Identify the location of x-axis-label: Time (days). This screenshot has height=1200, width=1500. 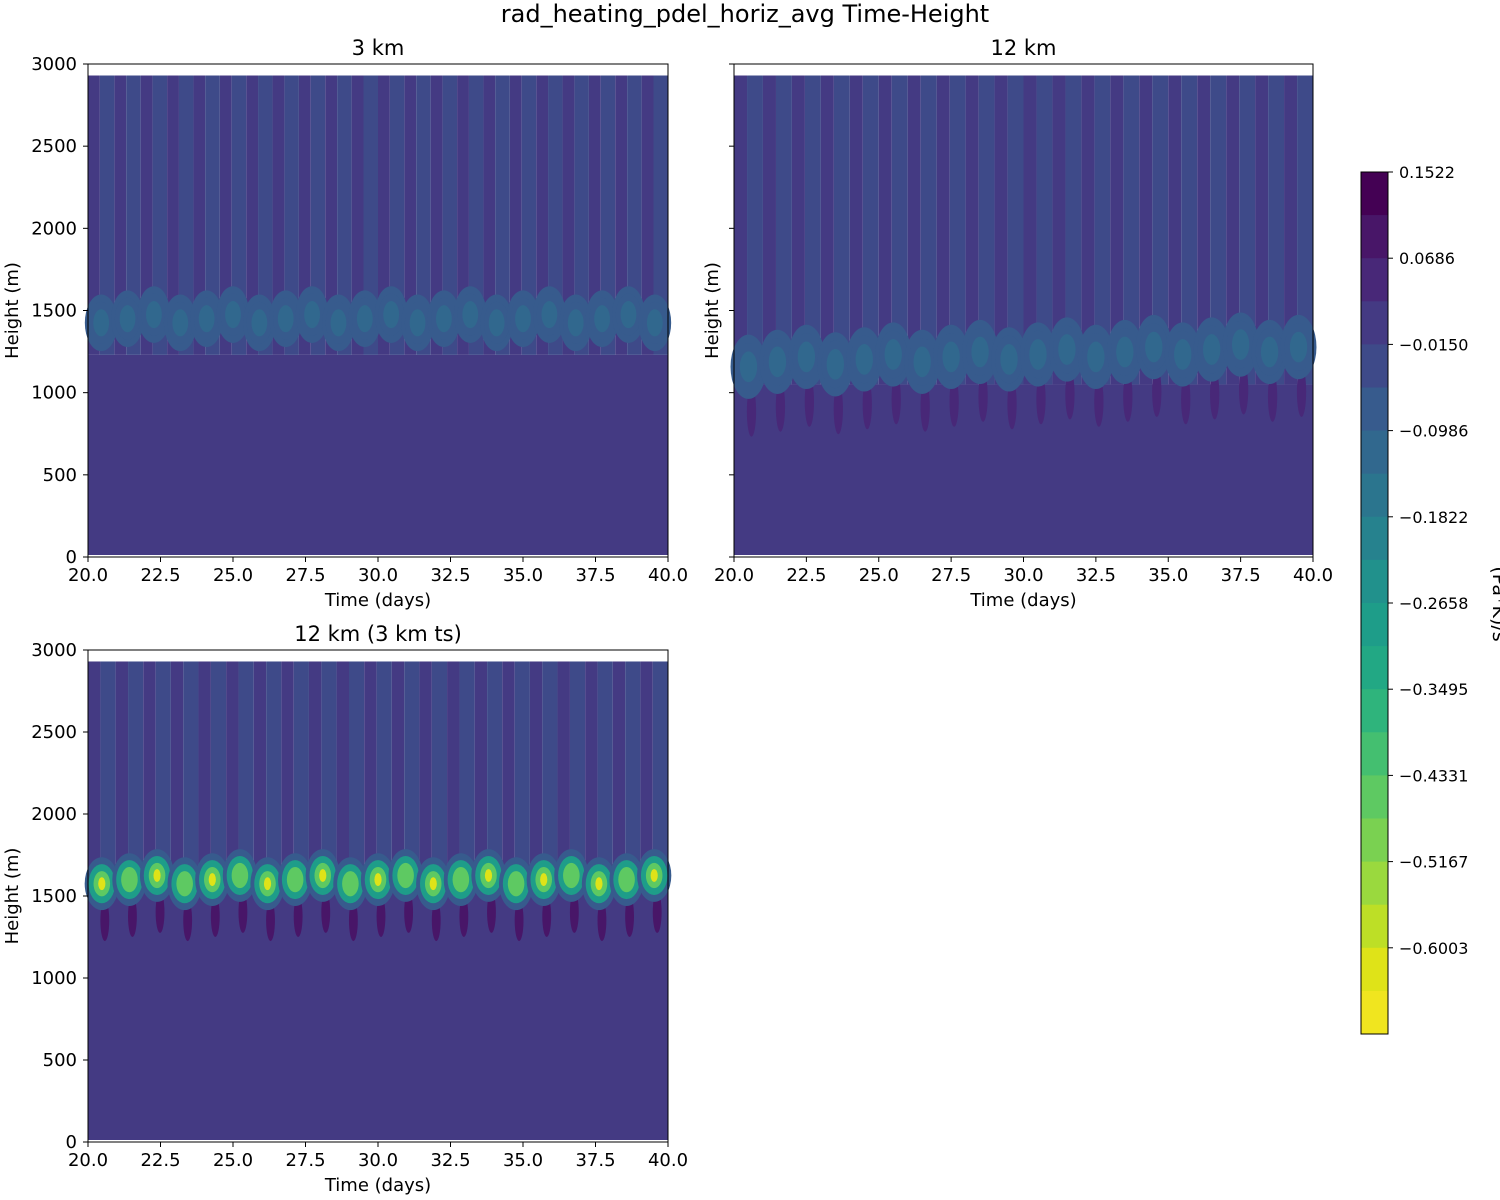
(1022, 600).